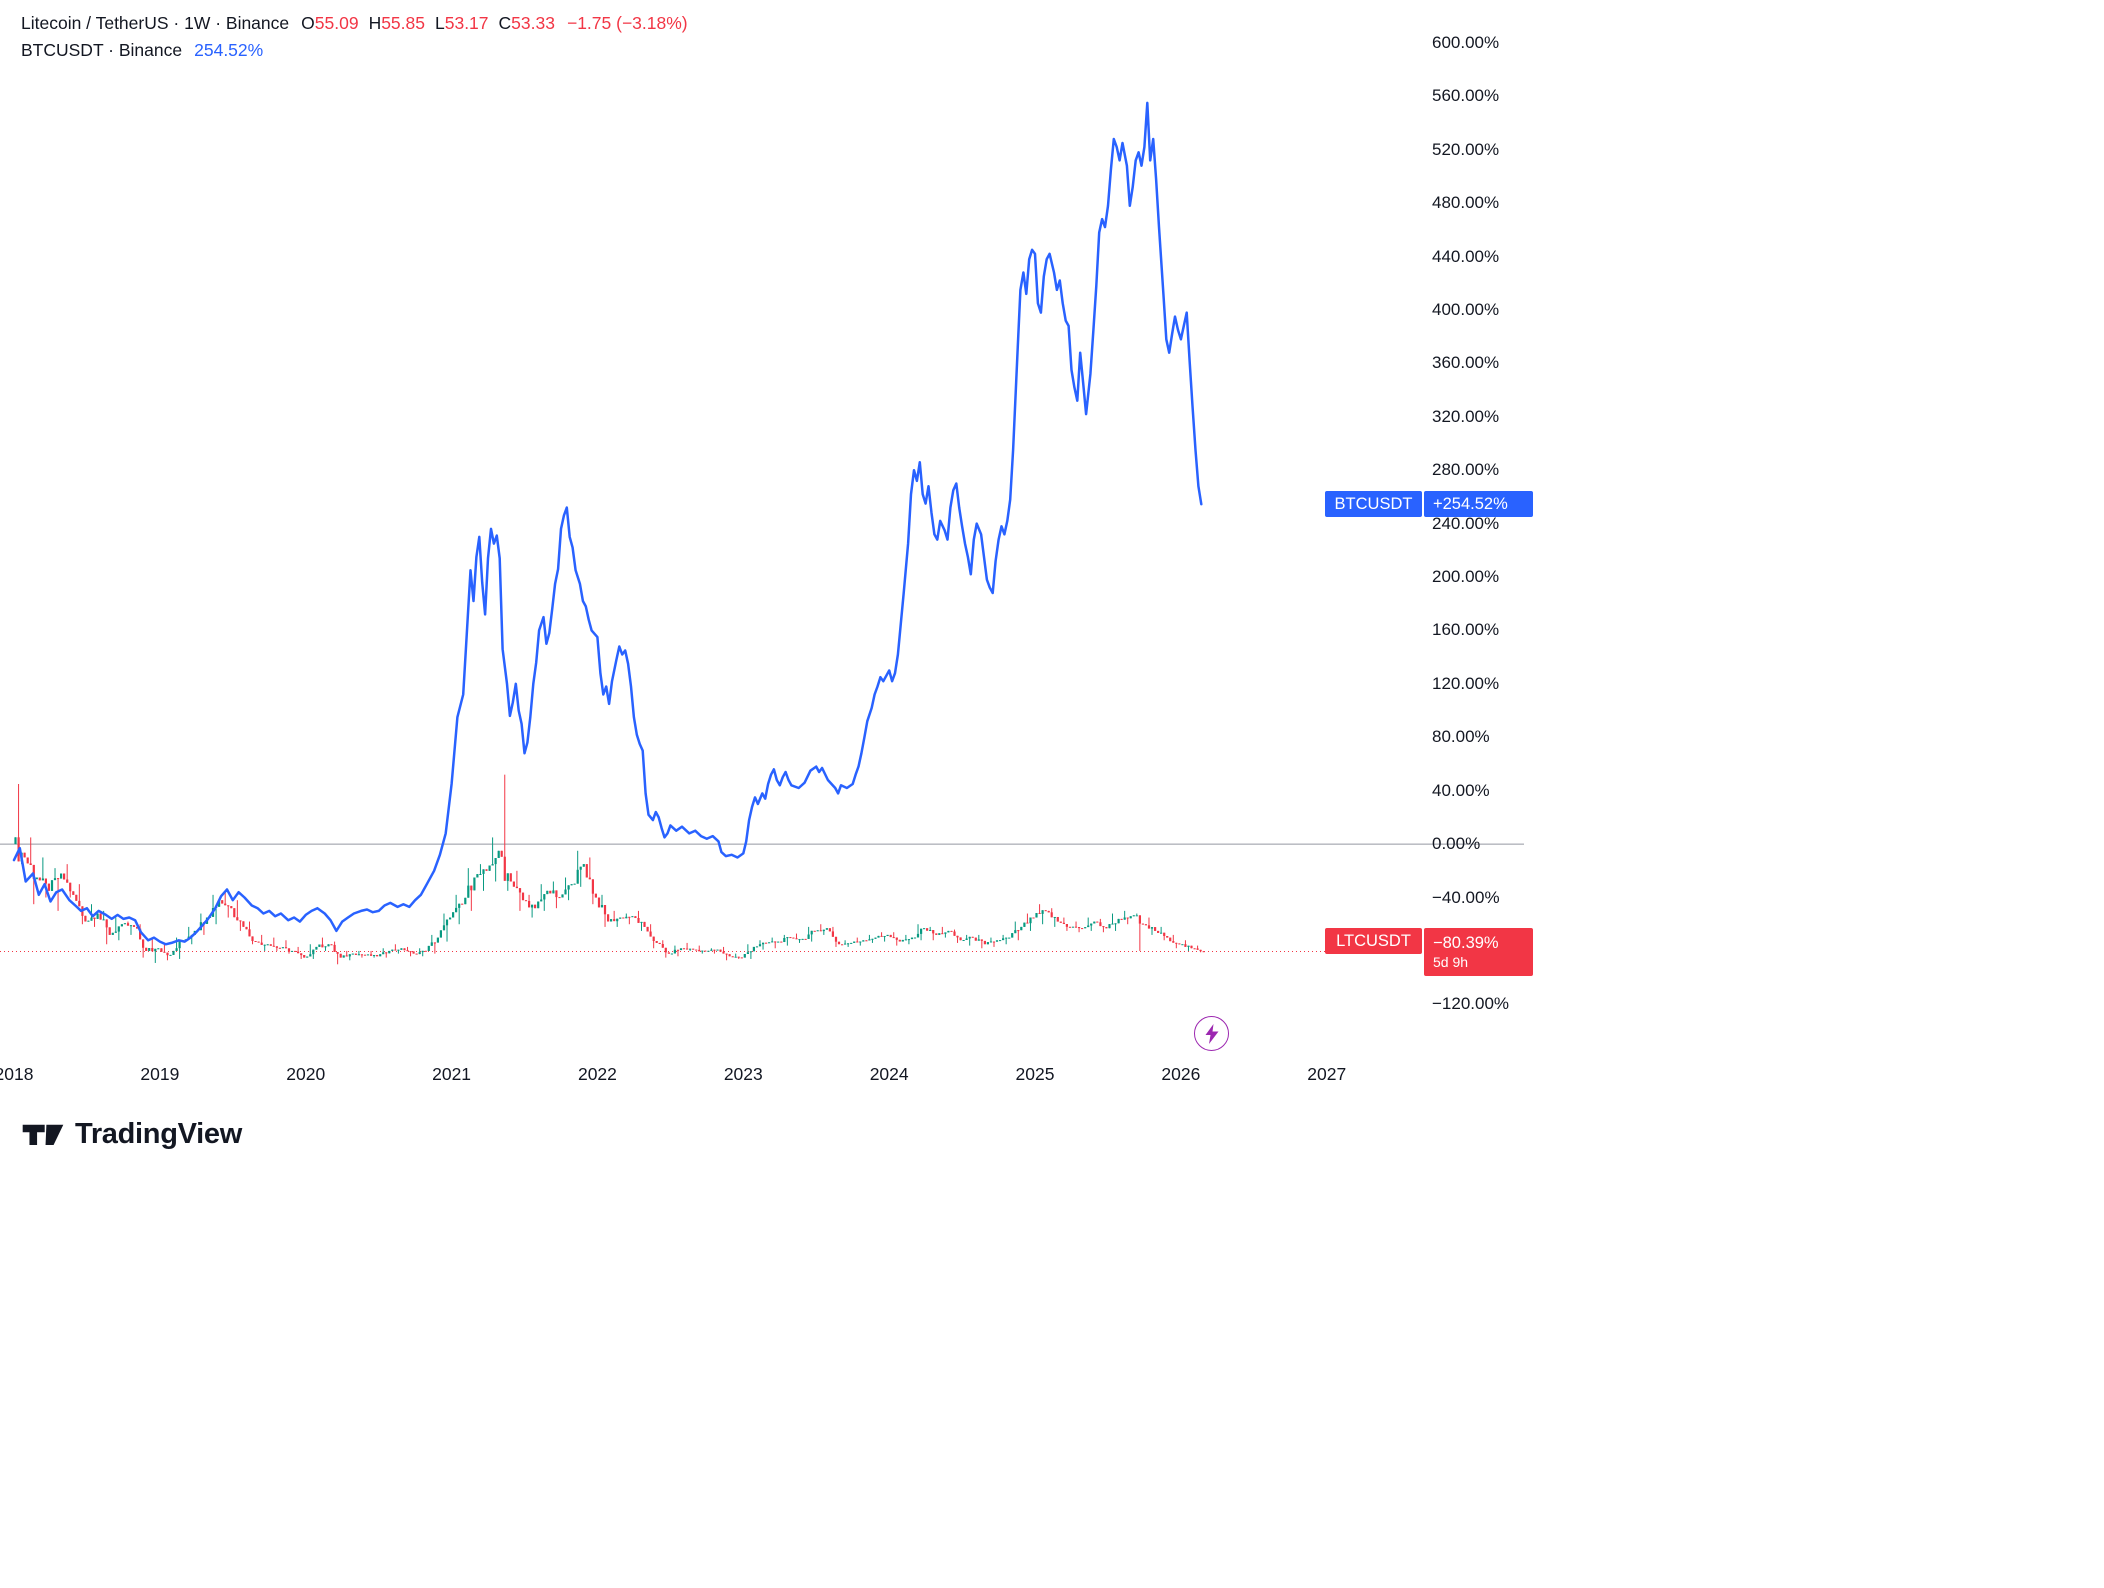 The height and width of the screenshot is (1588, 2104). I want to click on price-axis-label: 80.00%, so click(1461, 737).